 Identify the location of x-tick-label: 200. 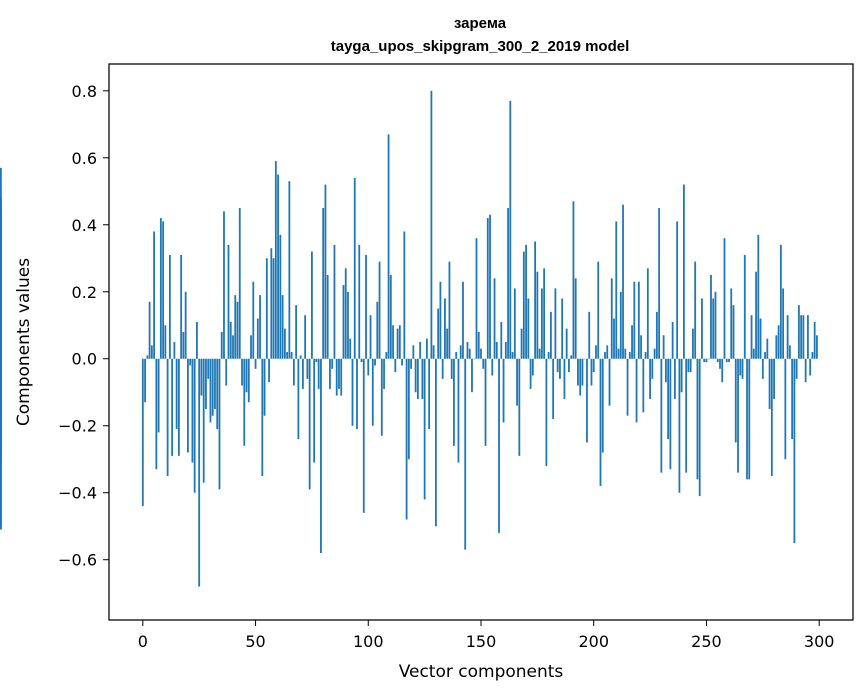
(593, 641).